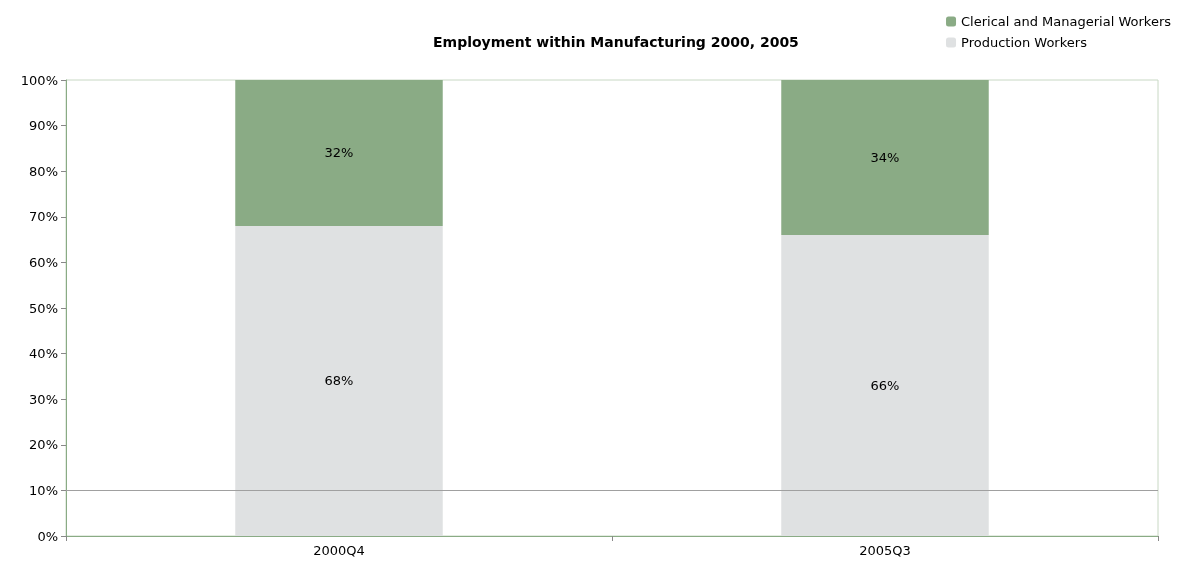 The image size is (1194, 584). What do you see at coordinates (43, 171) in the screenshot?
I see `y-tick-label: 80%` at bounding box center [43, 171].